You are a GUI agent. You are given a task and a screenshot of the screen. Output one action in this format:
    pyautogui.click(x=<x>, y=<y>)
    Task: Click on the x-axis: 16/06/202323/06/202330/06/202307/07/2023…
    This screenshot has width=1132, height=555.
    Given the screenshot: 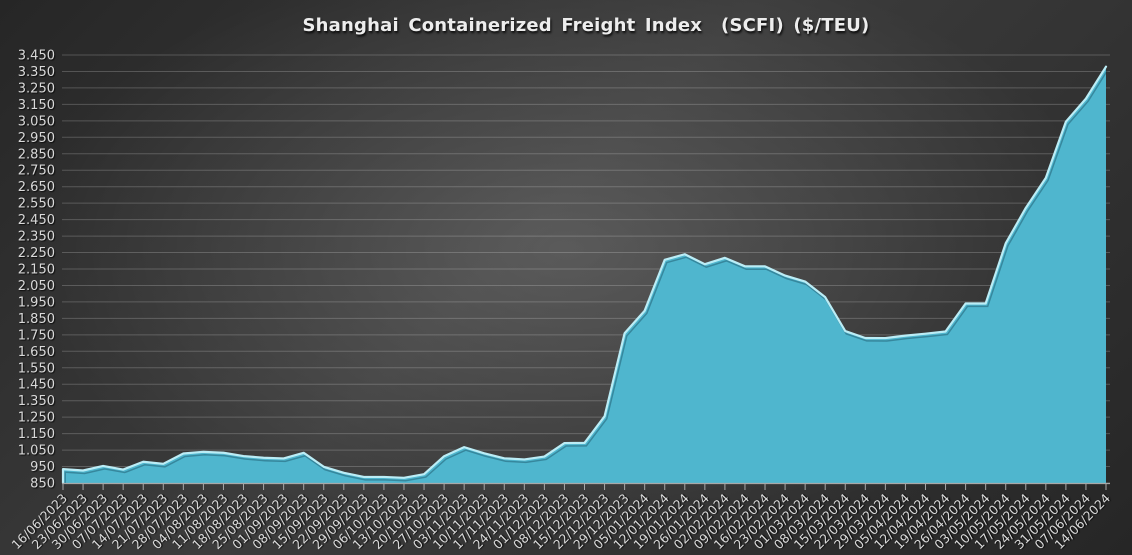 What is the action you would take?
    pyautogui.click(x=561, y=517)
    